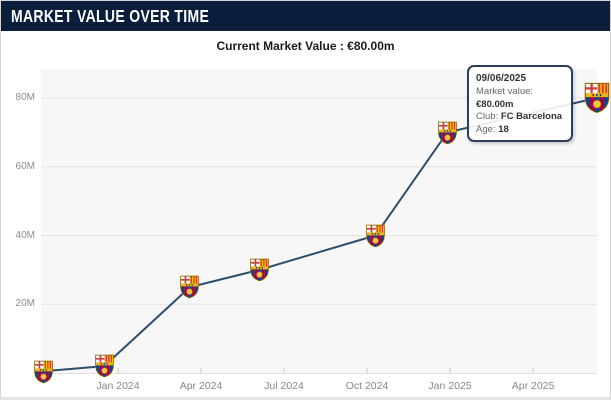 The height and width of the screenshot is (400, 611). Describe the element at coordinates (503, 129) in the screenshot. I see `tooltip-row-value: 18` at that location.